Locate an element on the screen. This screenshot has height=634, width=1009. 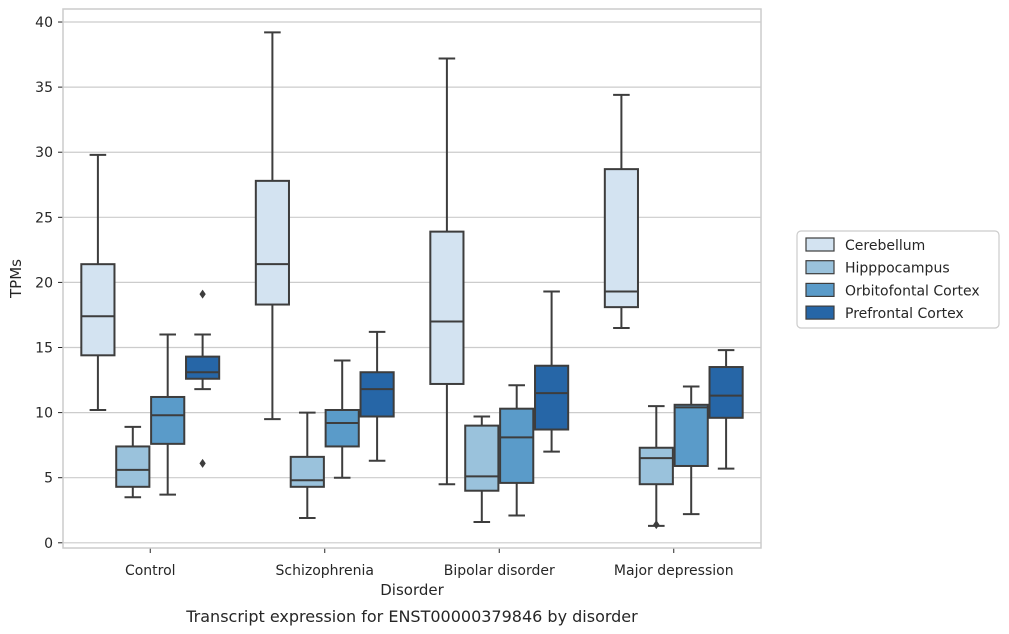
y-tick-label: 10 is located at coordinates (44, 414).